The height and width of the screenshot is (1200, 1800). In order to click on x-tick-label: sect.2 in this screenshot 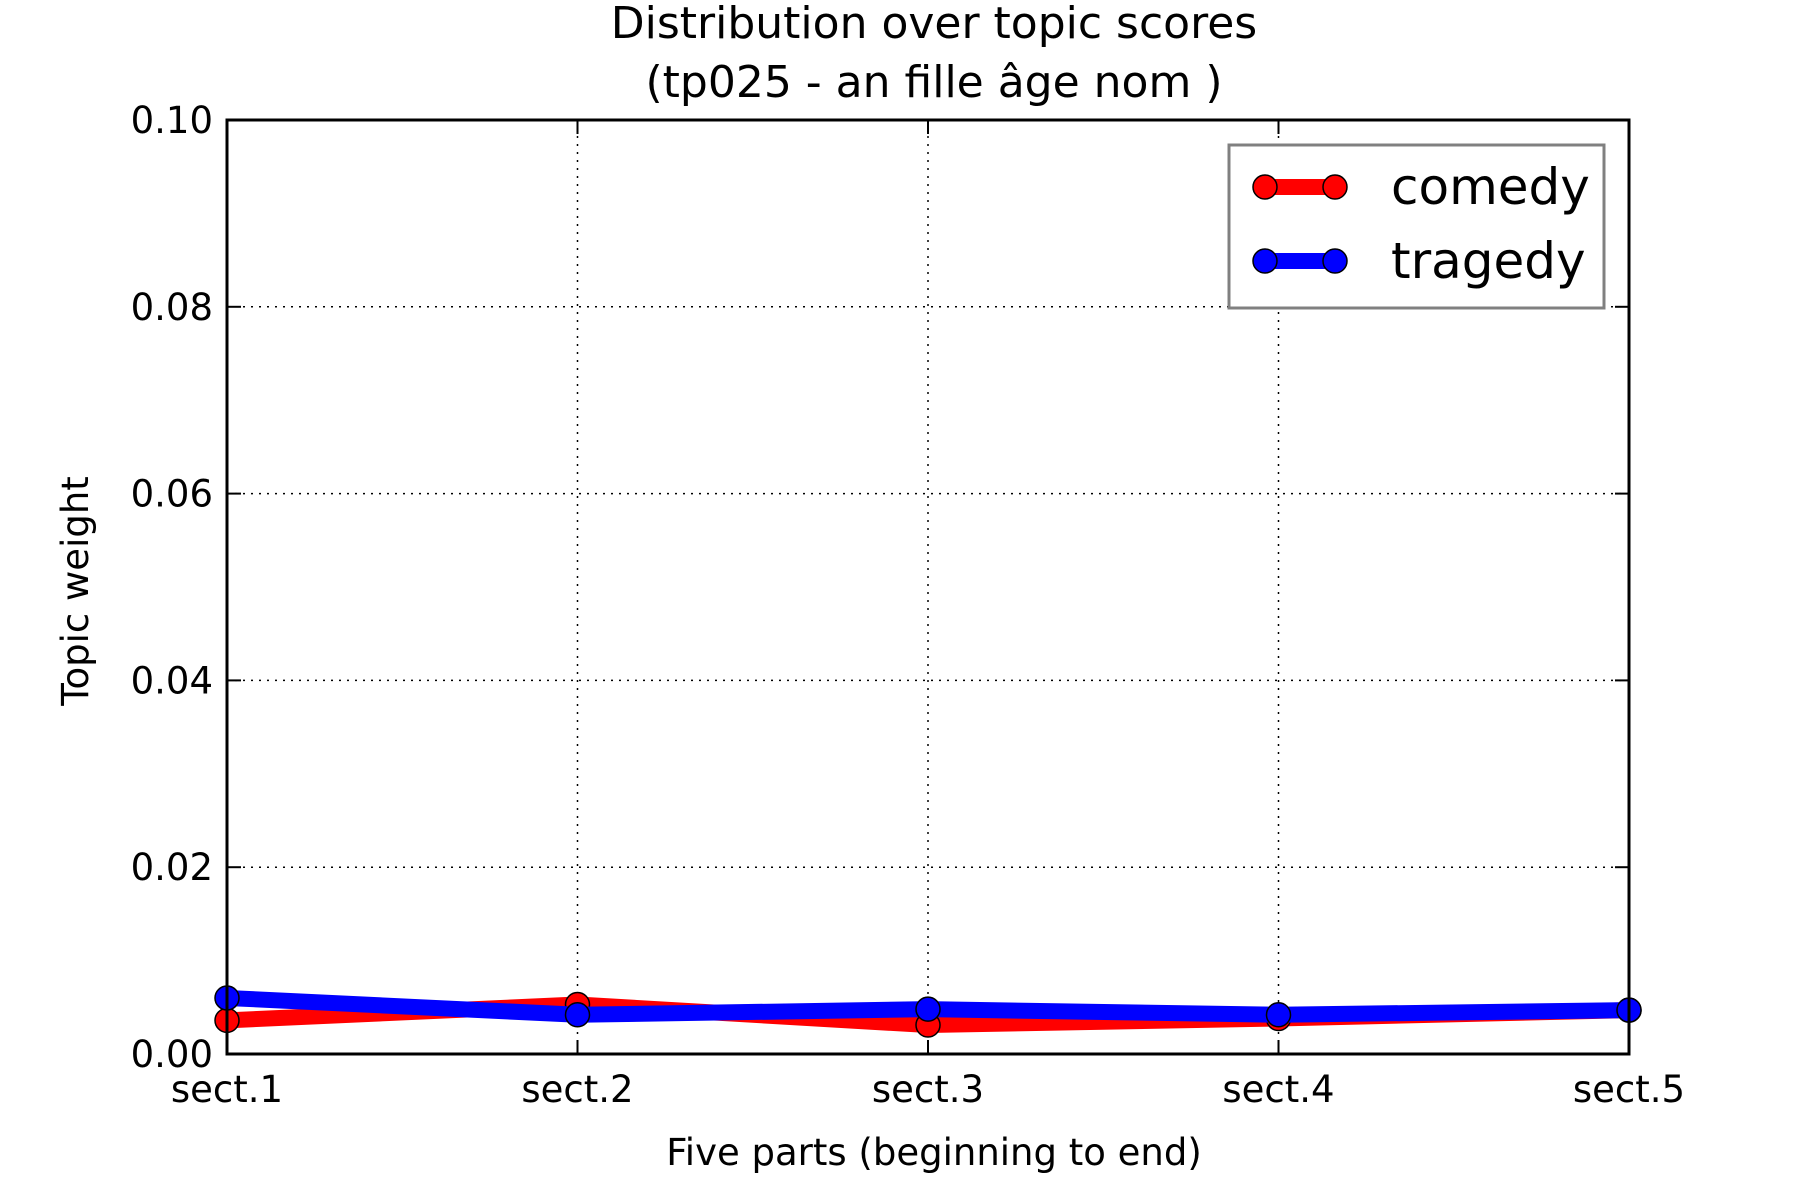, I will do `click(577, 1089)`.